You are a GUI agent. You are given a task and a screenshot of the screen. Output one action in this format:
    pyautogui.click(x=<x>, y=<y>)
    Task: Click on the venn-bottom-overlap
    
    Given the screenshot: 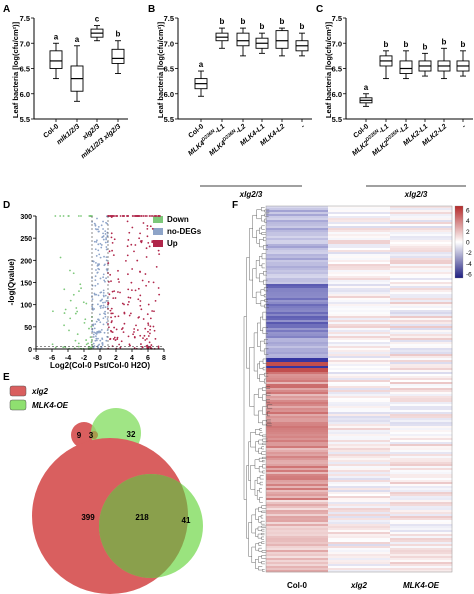 What is the action you would take?
    pyautogui.click(x=143, y=526)
    